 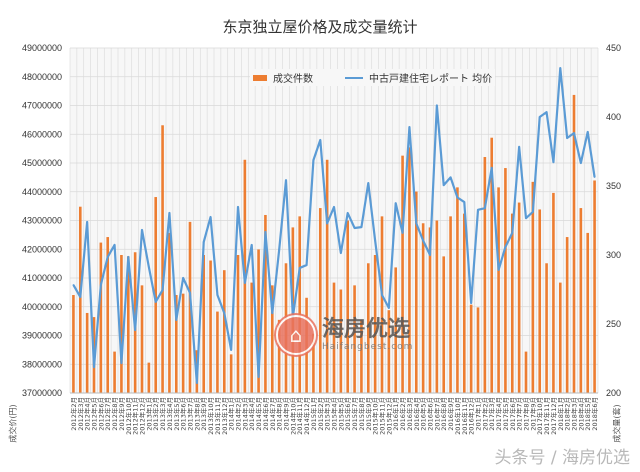 What do you see at coordinates (430, 414) in the screenshot?
I see `x-tick-label: 2016年6月` at bounding box center [430, 414].